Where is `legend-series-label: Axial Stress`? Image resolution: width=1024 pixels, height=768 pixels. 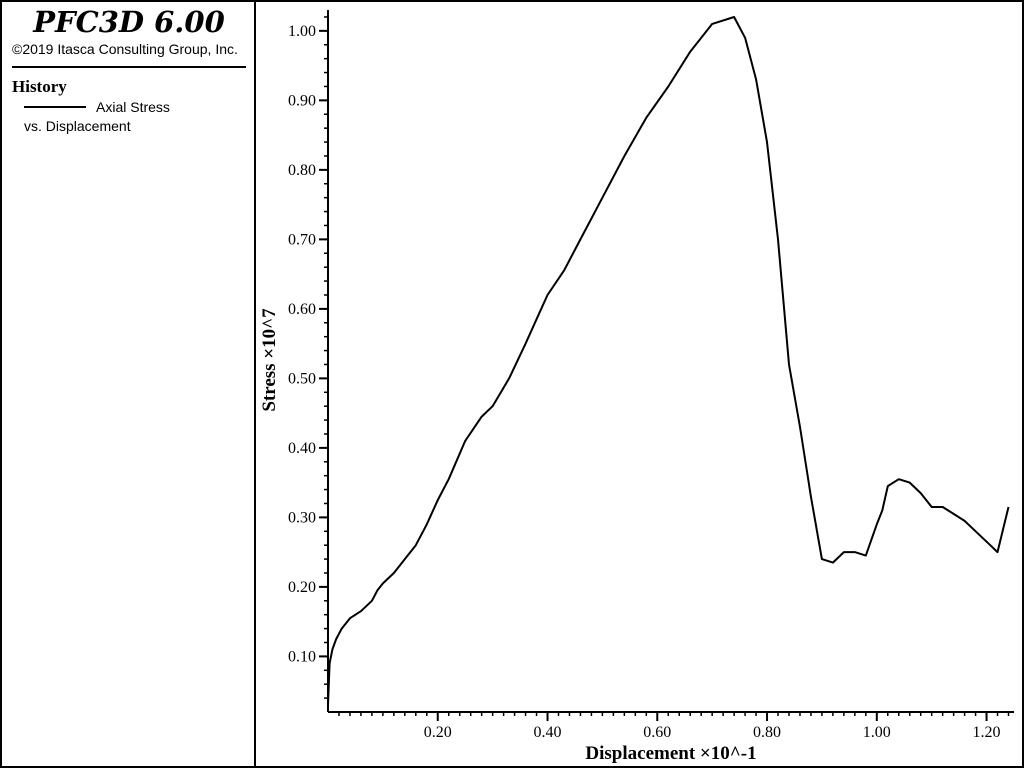
legend-series-label: Axial Stress is located at coordinates (133, 107).